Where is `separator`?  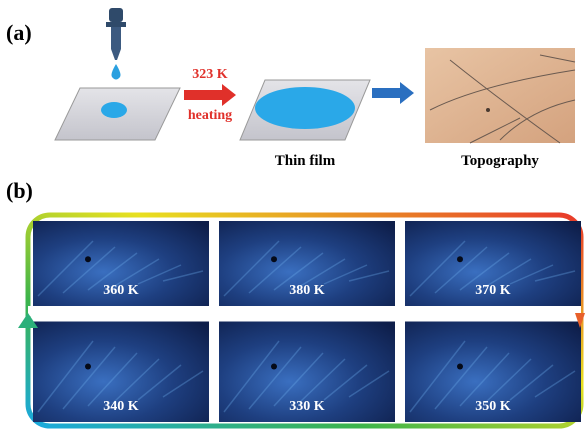
separator is located at coordinates (304, 311).